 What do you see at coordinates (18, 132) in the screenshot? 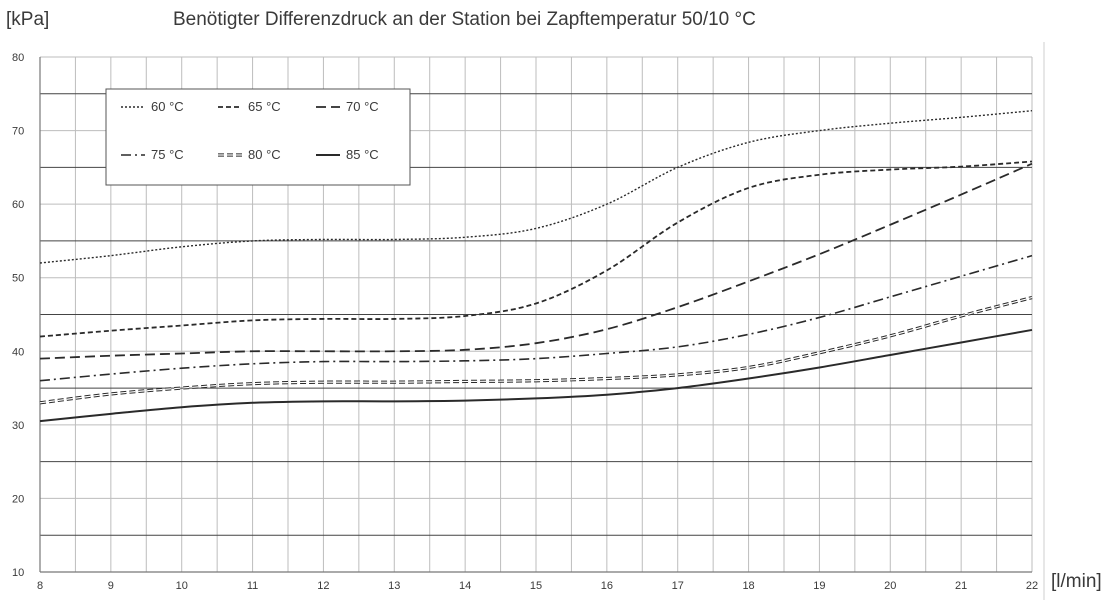
I see `y-tick-label: 70` at bounding box center [18, 132].